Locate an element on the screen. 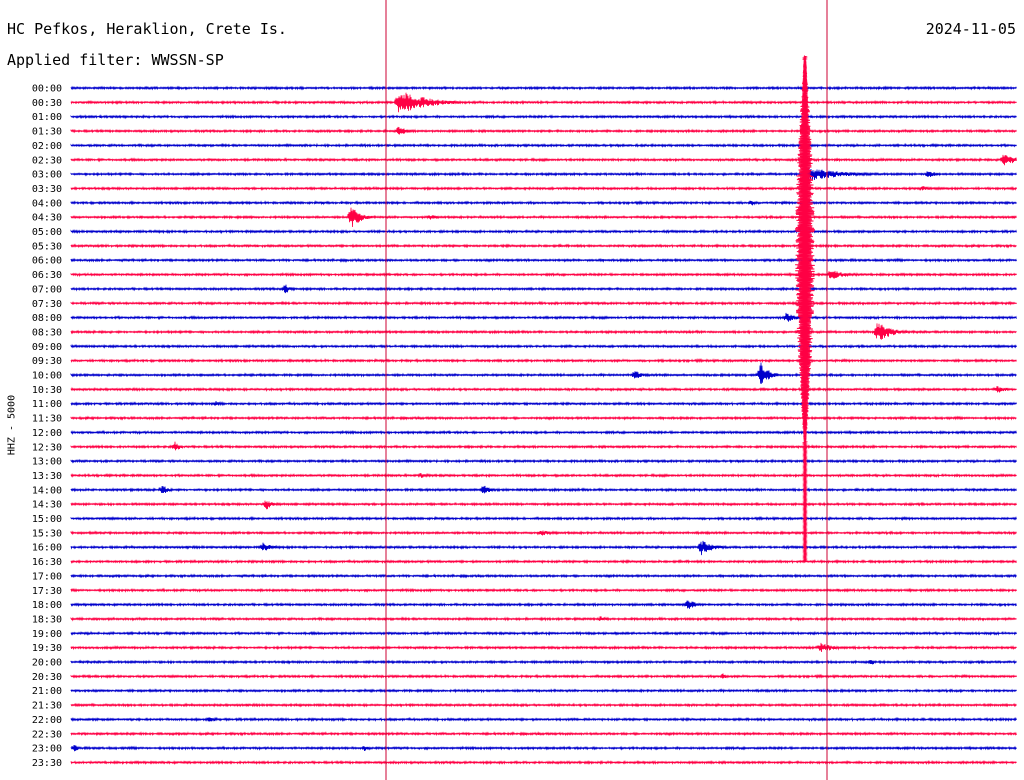 The width and height of the screenshot is (1024, 780). row-time-label: 00:30 is located at coordinates (47, 103).